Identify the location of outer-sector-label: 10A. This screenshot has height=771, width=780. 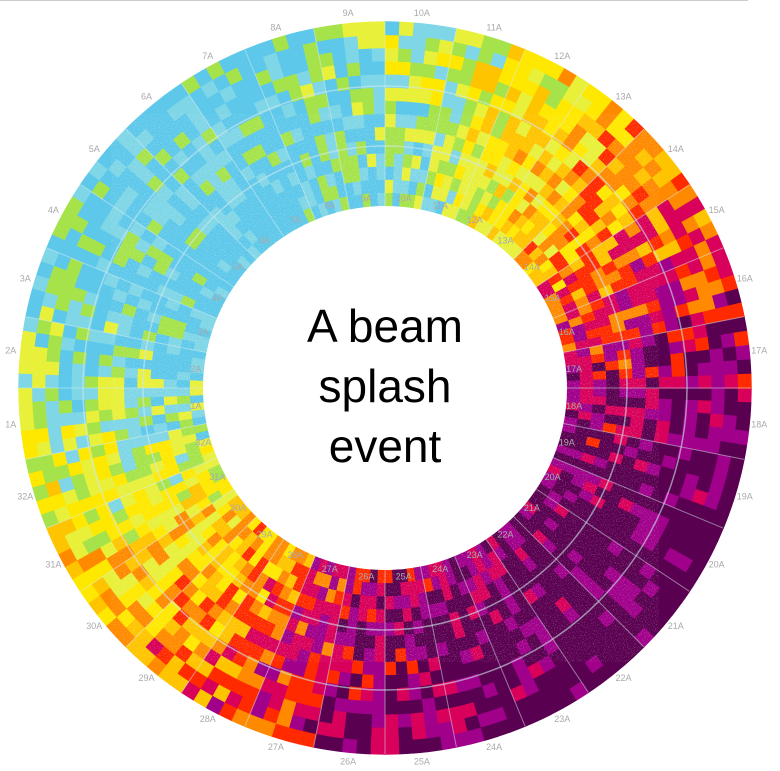
(422, 13).